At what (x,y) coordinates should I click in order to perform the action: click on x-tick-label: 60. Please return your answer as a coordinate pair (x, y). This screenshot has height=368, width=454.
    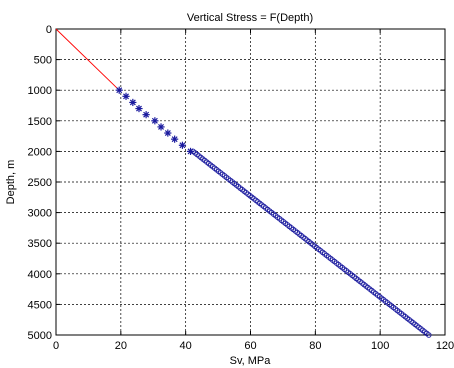
    Looking at the image, I should click on (250, 346).